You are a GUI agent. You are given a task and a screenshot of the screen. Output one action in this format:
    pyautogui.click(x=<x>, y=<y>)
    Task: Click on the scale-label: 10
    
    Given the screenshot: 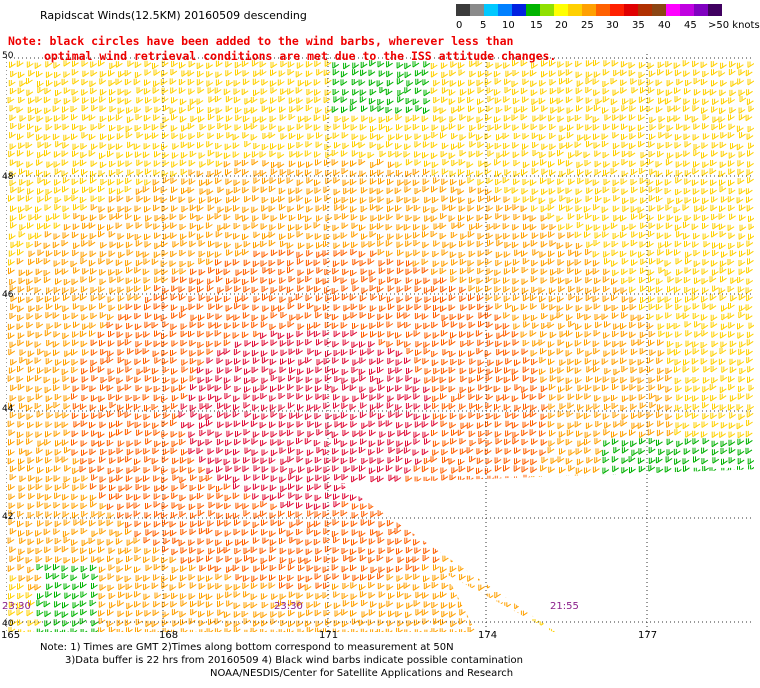 What is the action you would take?
    pyautogui.click(x=508, y=25)
    